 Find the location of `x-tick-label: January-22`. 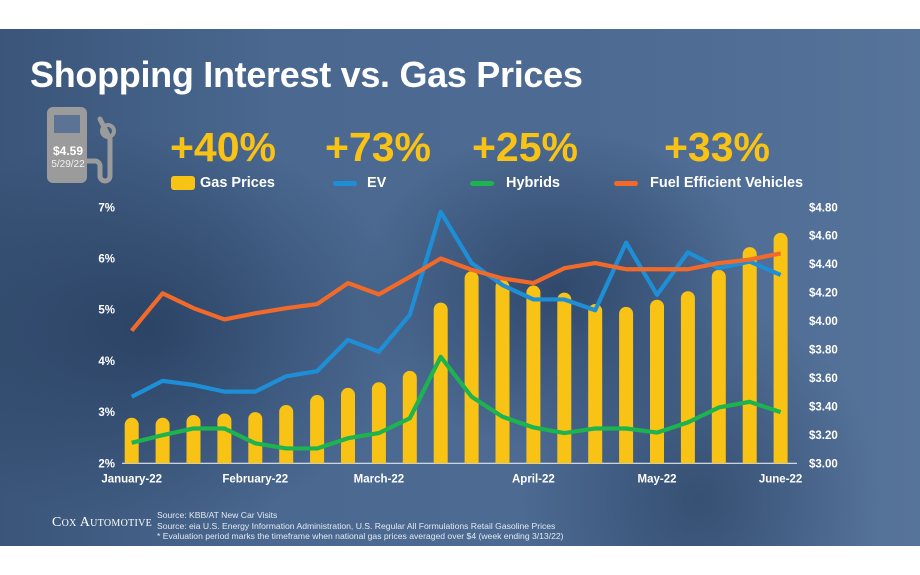

x-tick-label: January-22 is located at coordinates (131, 479).